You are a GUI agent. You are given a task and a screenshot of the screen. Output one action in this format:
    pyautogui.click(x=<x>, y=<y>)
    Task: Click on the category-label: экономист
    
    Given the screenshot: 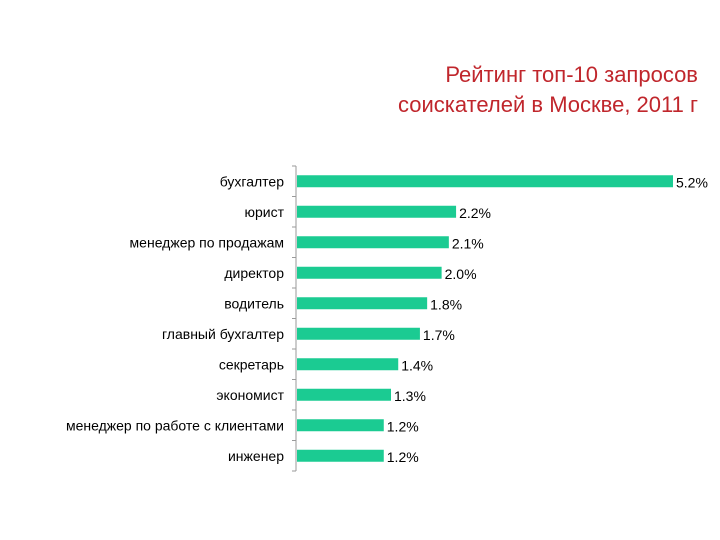 What is the action you would take?
    pyautogui.click(x=250, y=395)
    